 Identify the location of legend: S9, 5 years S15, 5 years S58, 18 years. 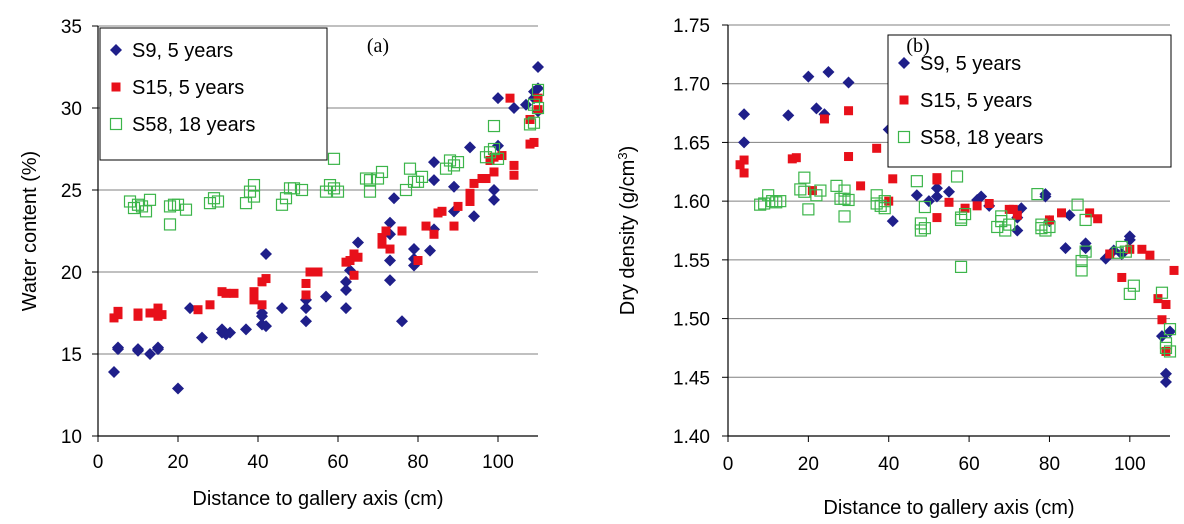
(213, 94).